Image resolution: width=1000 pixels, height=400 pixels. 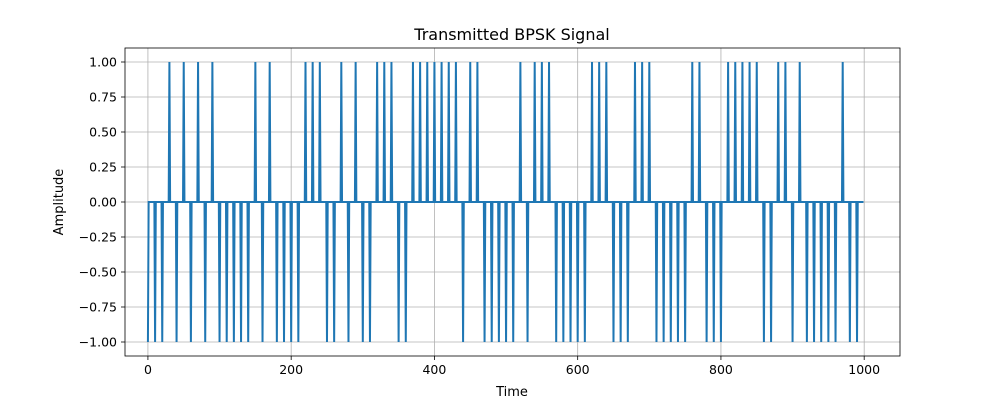 I want to click on y-tick-label: −0.50, so click(x=98, y=272).